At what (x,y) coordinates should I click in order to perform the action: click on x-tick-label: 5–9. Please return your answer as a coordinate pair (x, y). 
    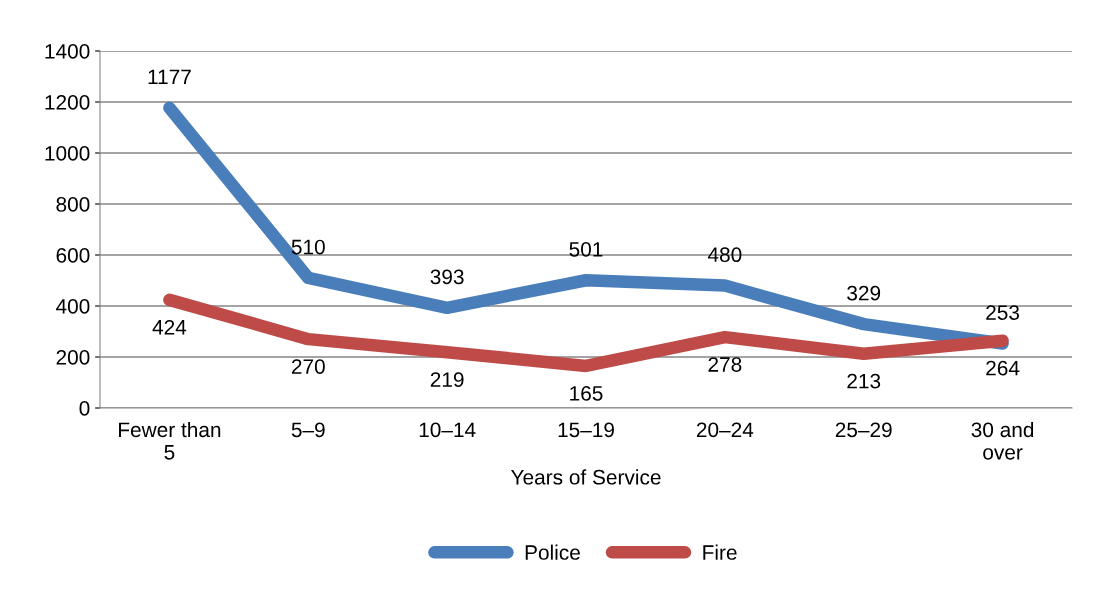
    Looking at the image, I should click on (308, 430).